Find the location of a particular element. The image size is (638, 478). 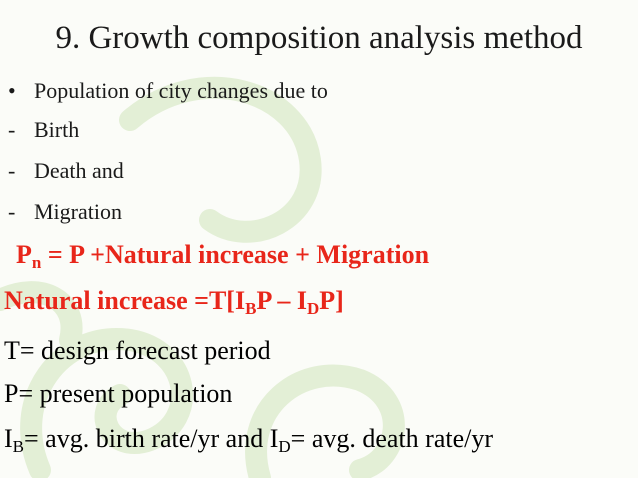

bullet-item: - Migration is located at coordinates (65, 212).